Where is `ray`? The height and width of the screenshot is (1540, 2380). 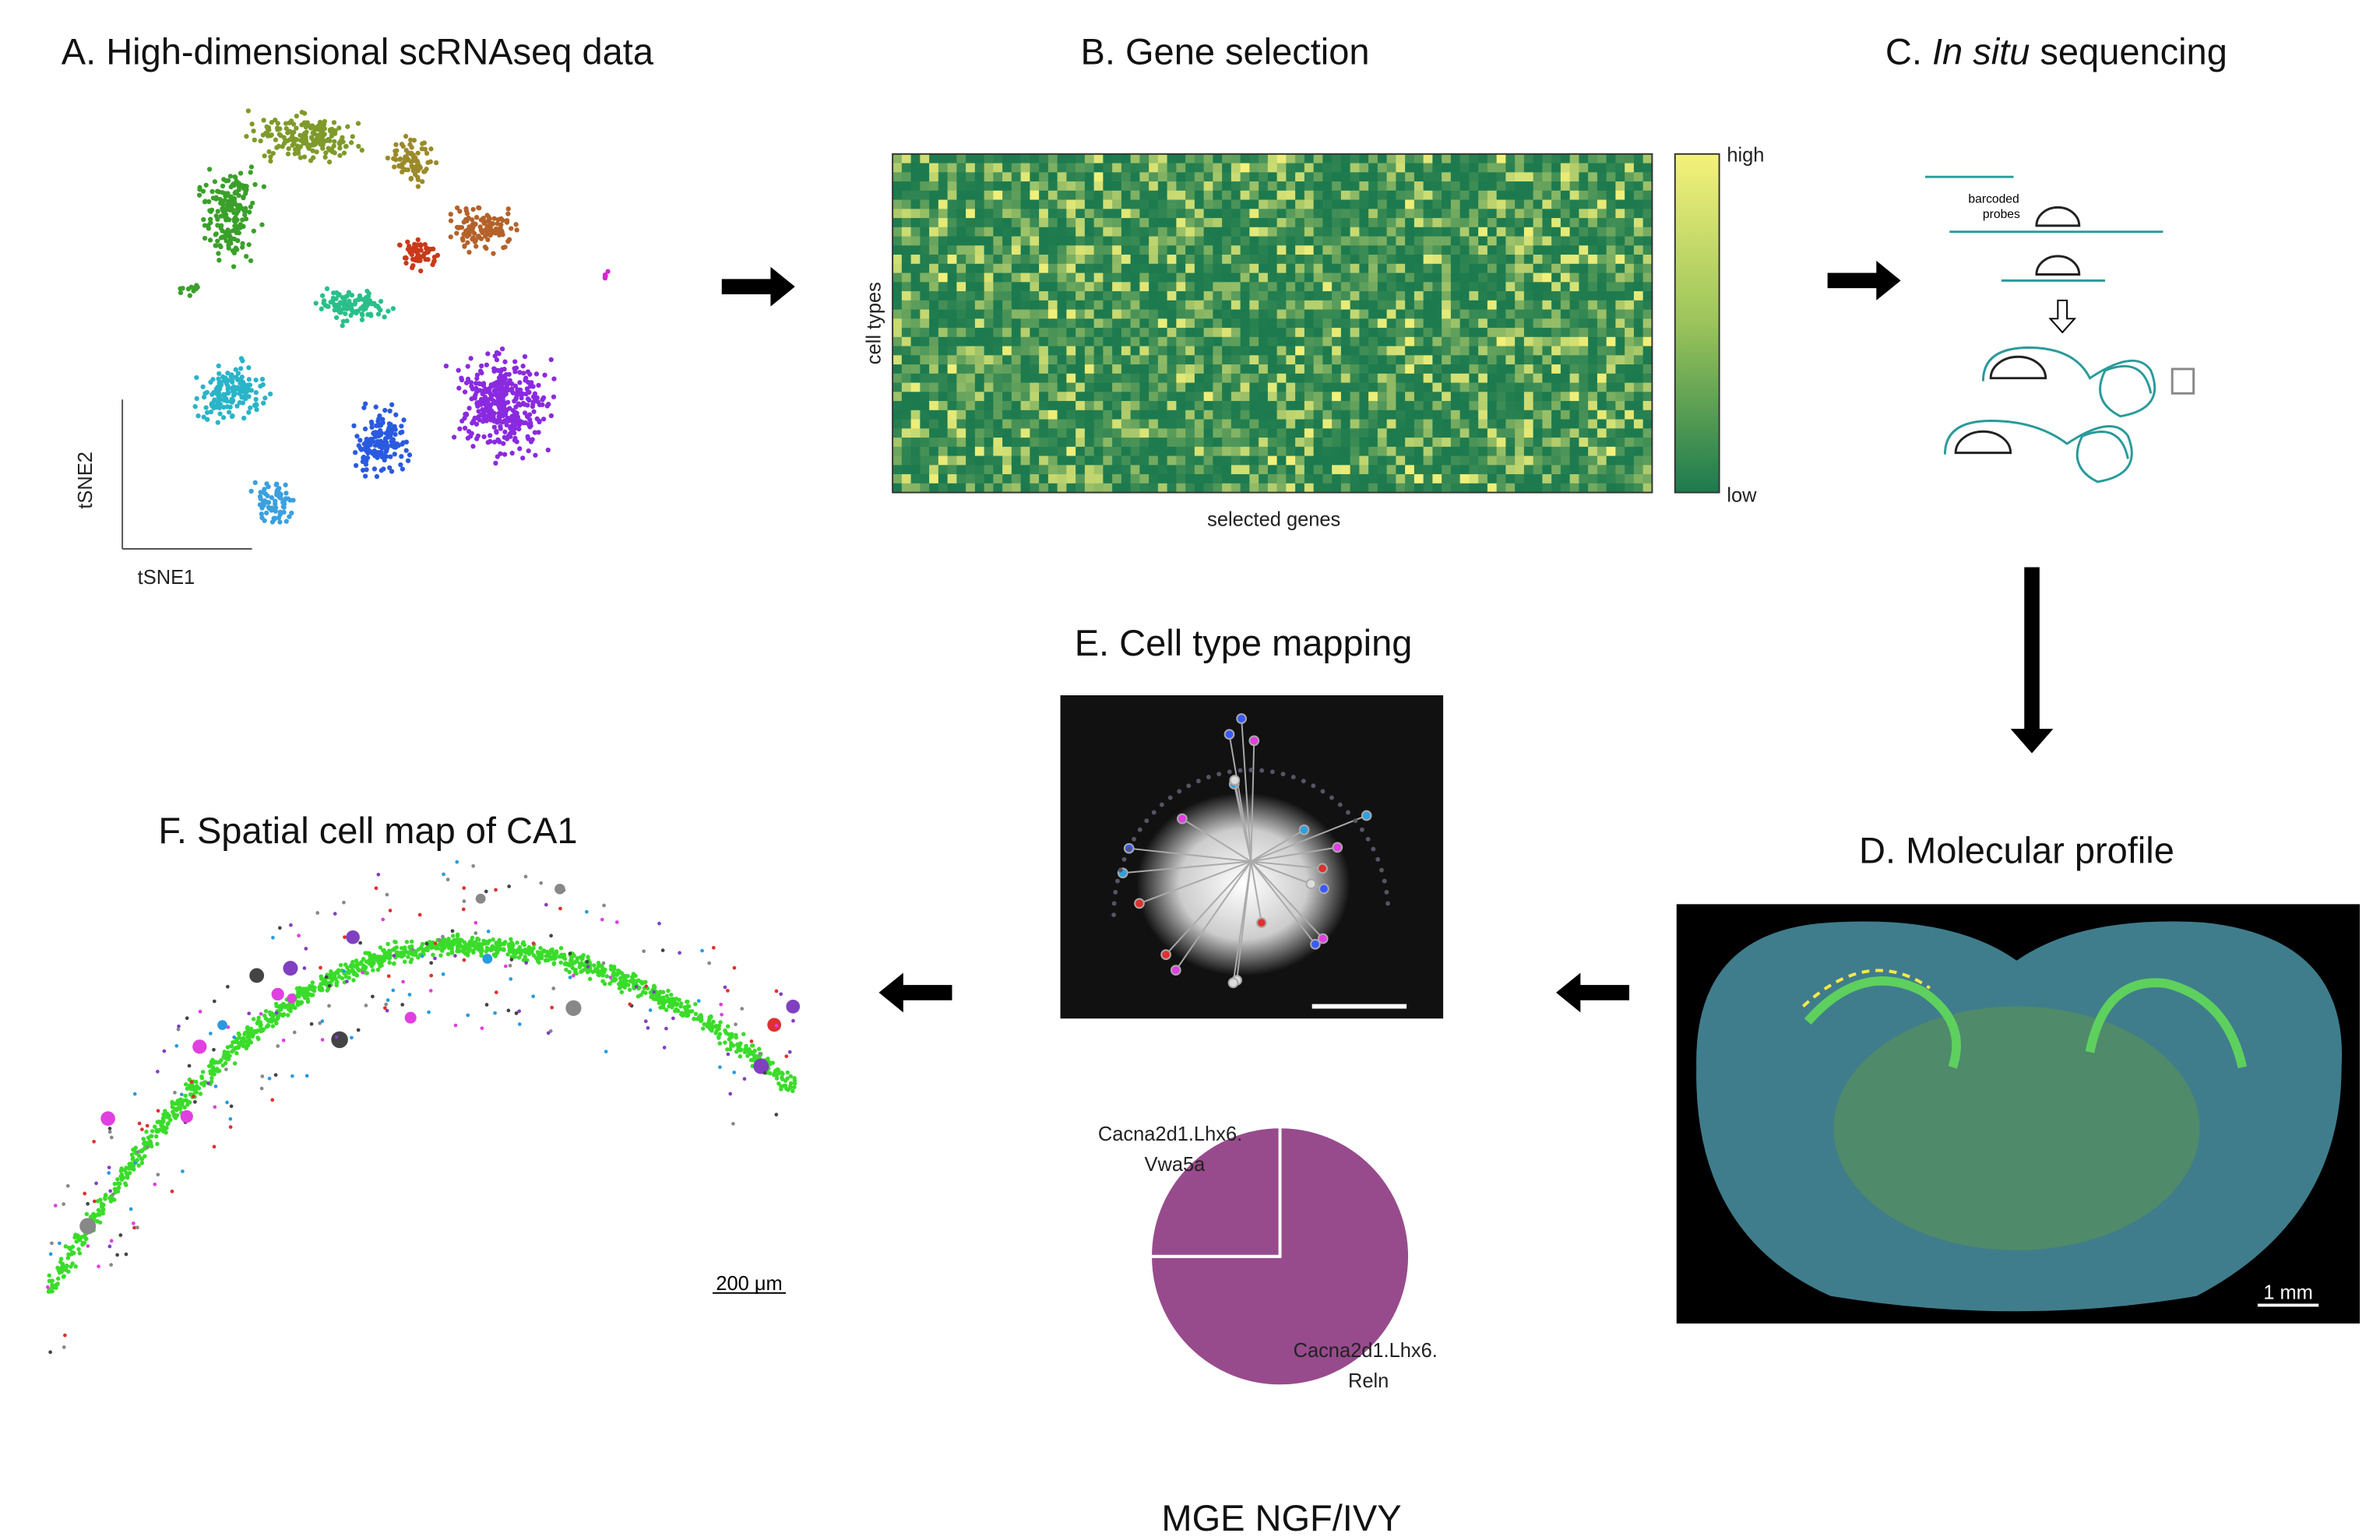
ray is located at coordinates (1280, 872).